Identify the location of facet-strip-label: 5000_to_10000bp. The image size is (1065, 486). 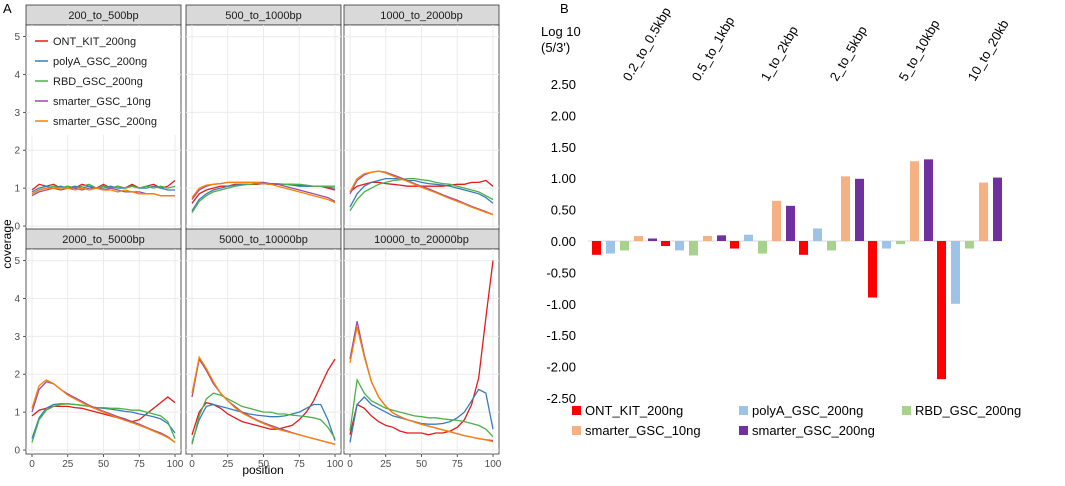
(263, 240).